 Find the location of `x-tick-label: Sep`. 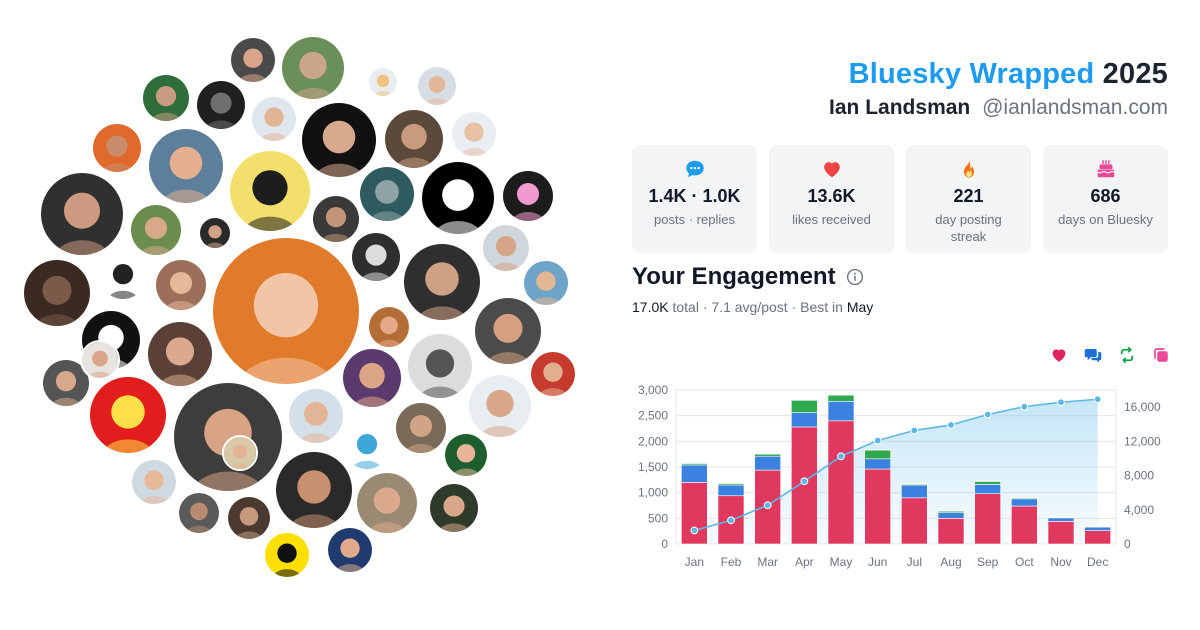

x-tick-label: Sep is located at coordinates (988, 562).